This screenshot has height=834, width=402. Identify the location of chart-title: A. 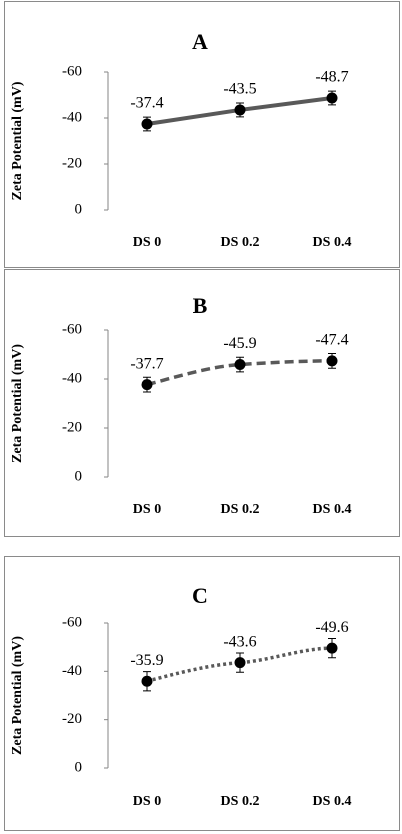
(200, 41).